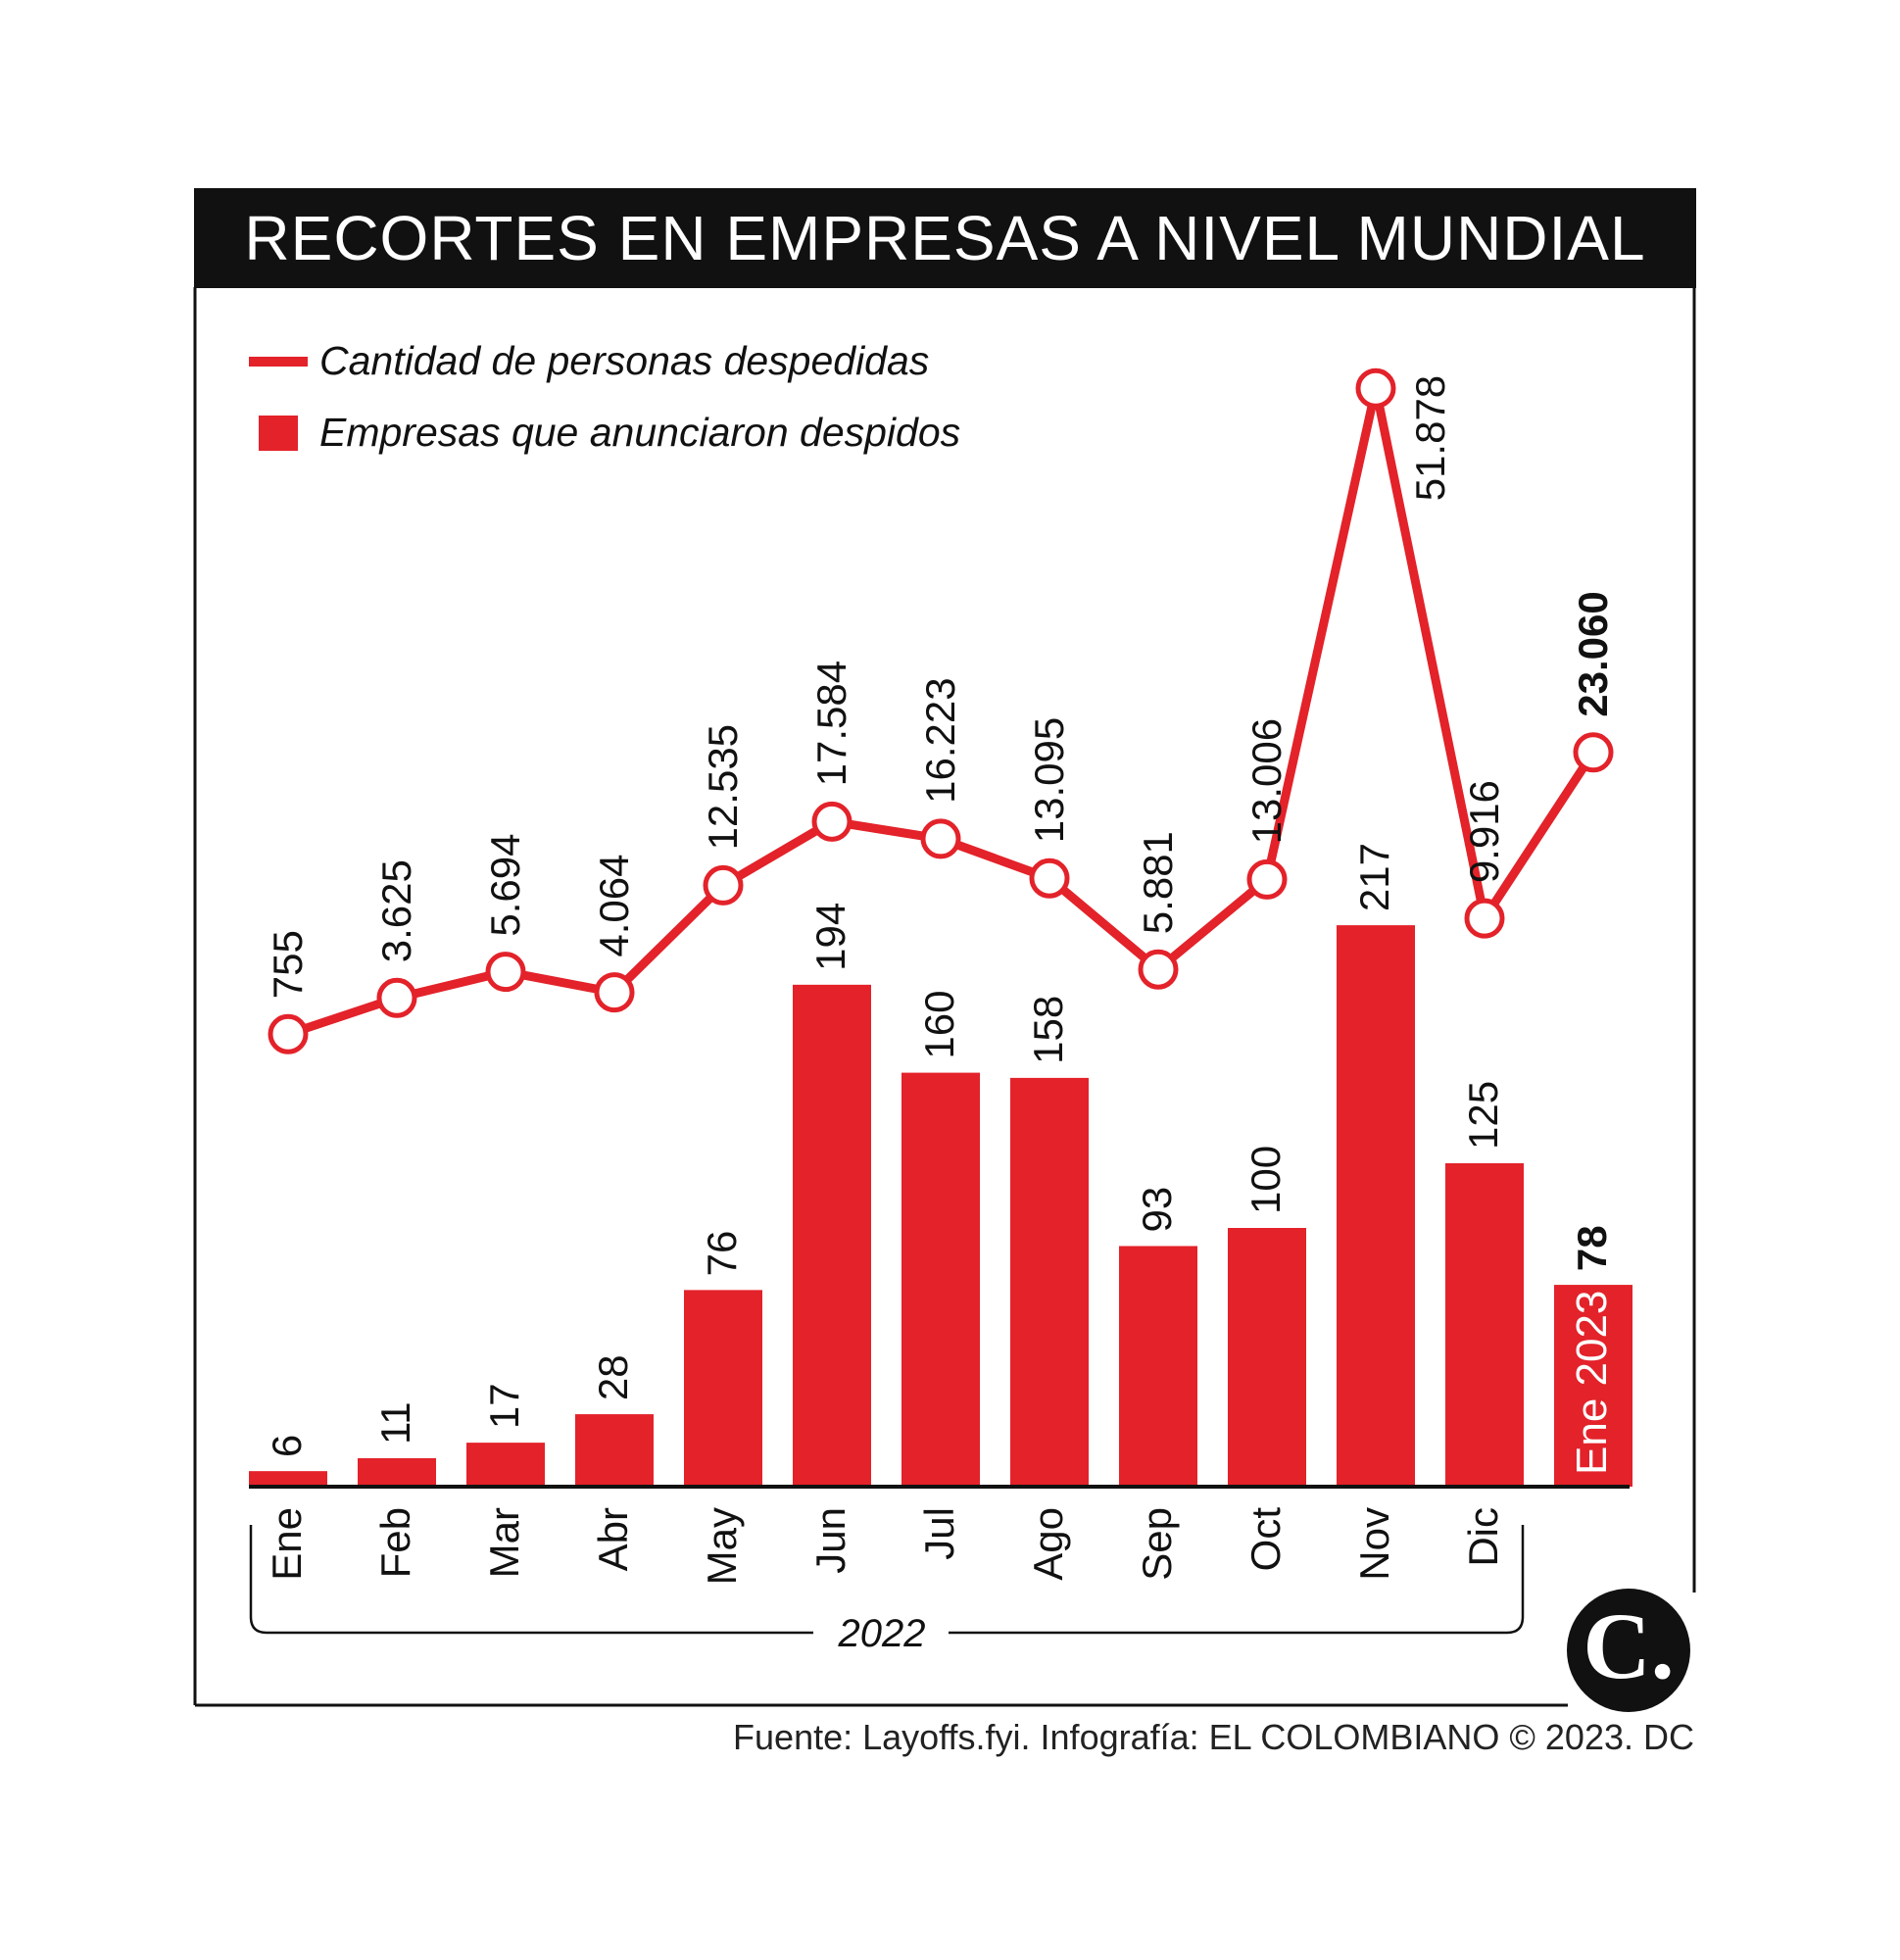 Image resolution: width=1900 pixels, height=1960 pixels. I want to click on line-label-9: 13.006, so click(1267, 781).